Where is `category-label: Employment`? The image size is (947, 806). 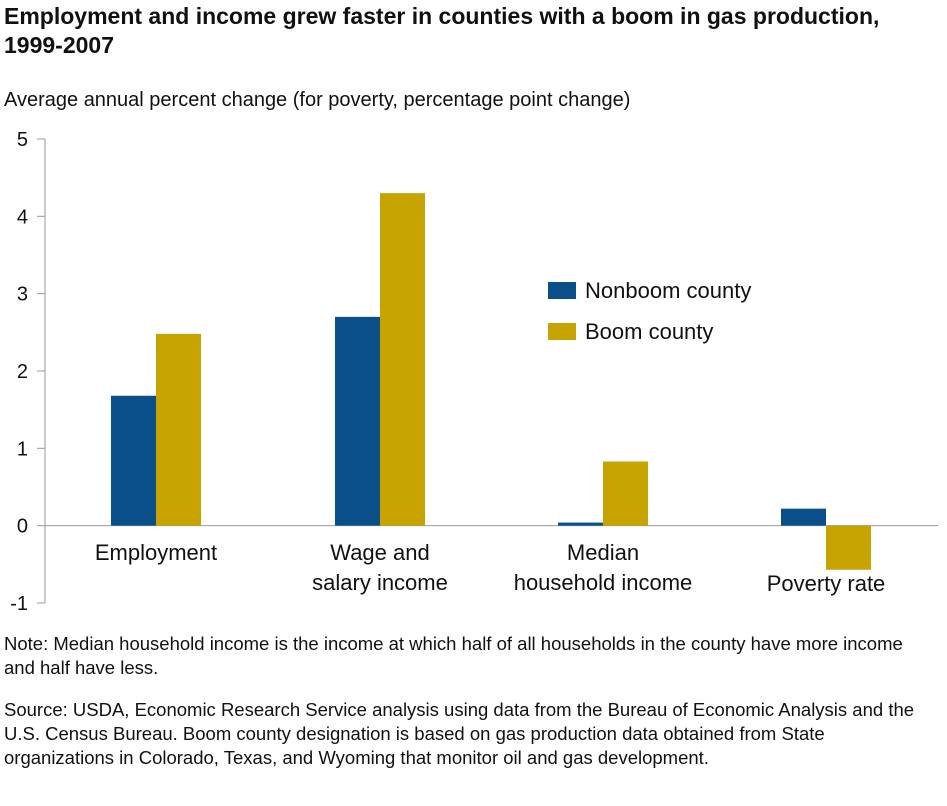 category-label: Employment is located at coordinates (156, 552).